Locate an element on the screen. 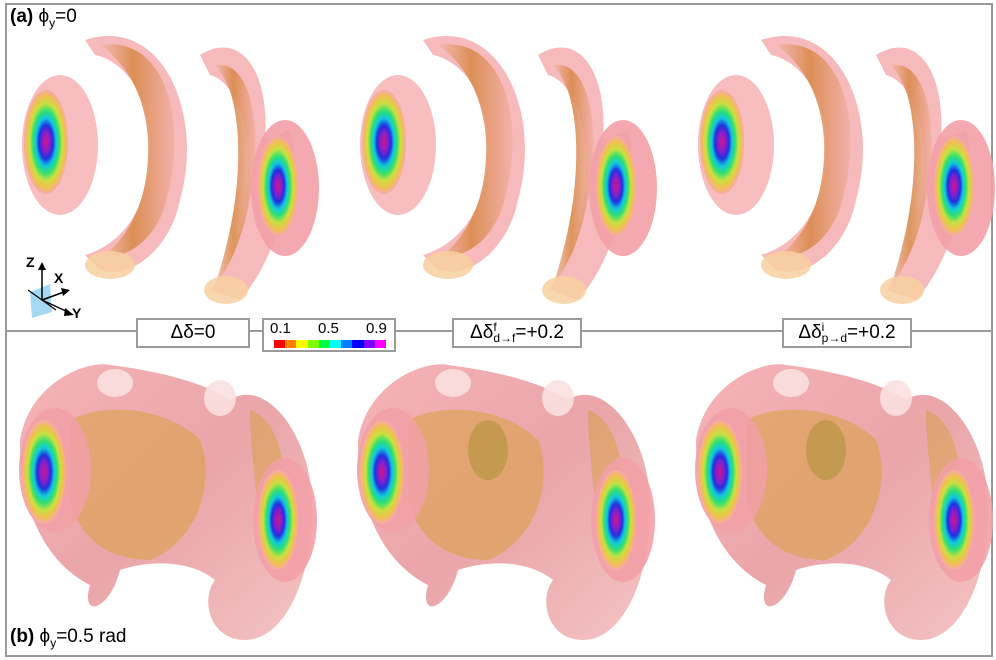 Image resolution: width=996 pixels, height=660 pixels. label-delta-p-d: Δδ i p→d =+0.2 is located at coordinates (847, 333).